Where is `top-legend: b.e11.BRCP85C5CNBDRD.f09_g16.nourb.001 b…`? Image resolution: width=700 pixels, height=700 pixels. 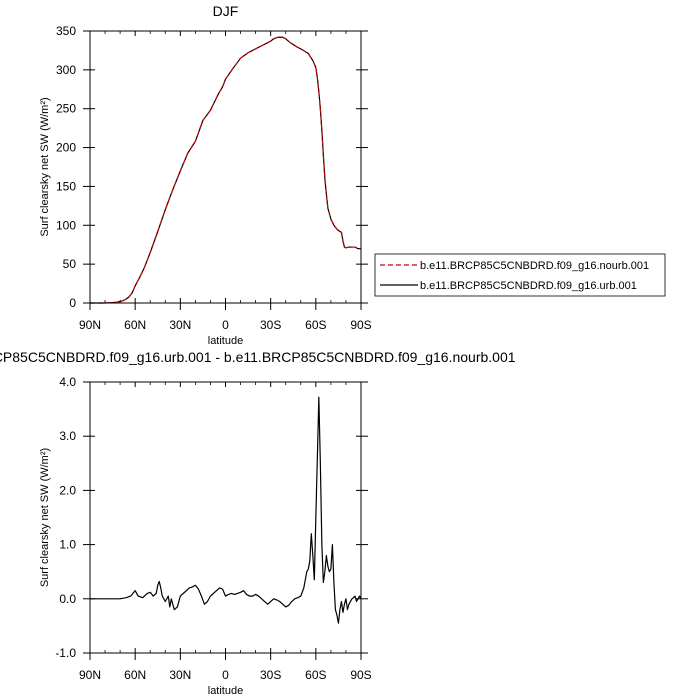 top-legend: b.e11.BRCP85C5CNBDRD.f09_g16.nourb.001 b… is located at coordinates (520, 275).